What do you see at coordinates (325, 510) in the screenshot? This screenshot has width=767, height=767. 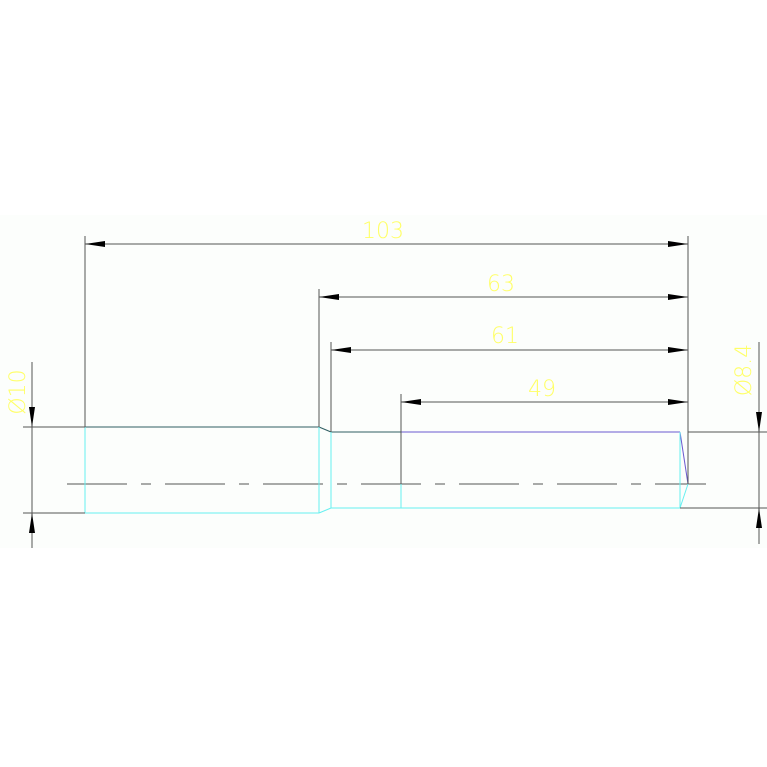 I see `chamfer-bottom-step` at bounding box center [325, 510].